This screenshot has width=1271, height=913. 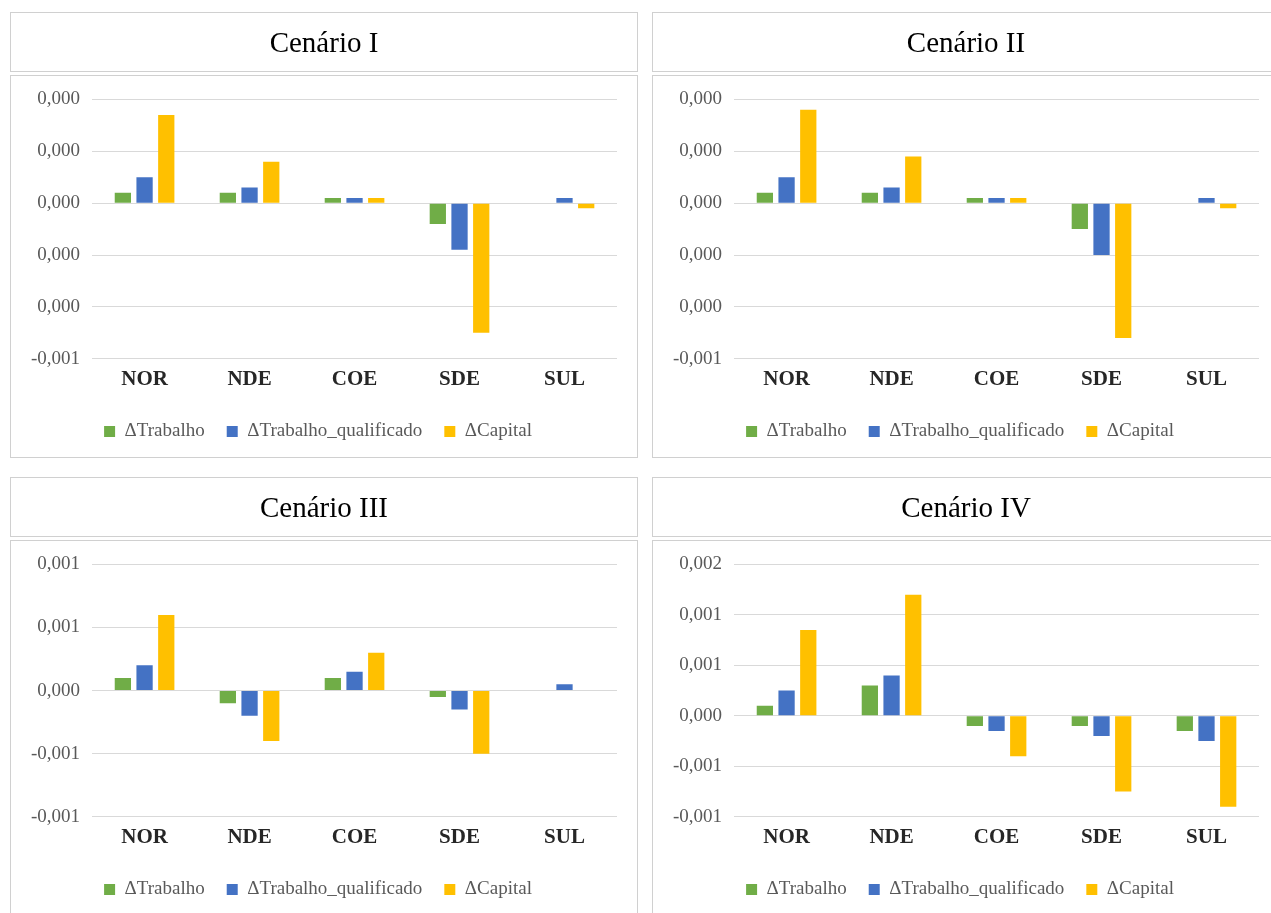 What do you see at coordinates (701, 563) in the screenshot?
I see `y-tick-label: 0,002` at bounding box center [701, 563].